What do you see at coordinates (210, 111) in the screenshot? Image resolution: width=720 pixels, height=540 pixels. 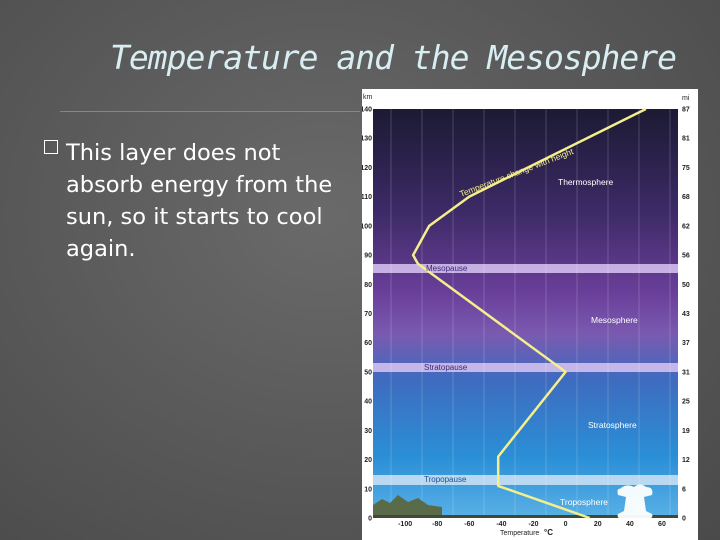 I see `title-divider` at bounding box center [210, 111].